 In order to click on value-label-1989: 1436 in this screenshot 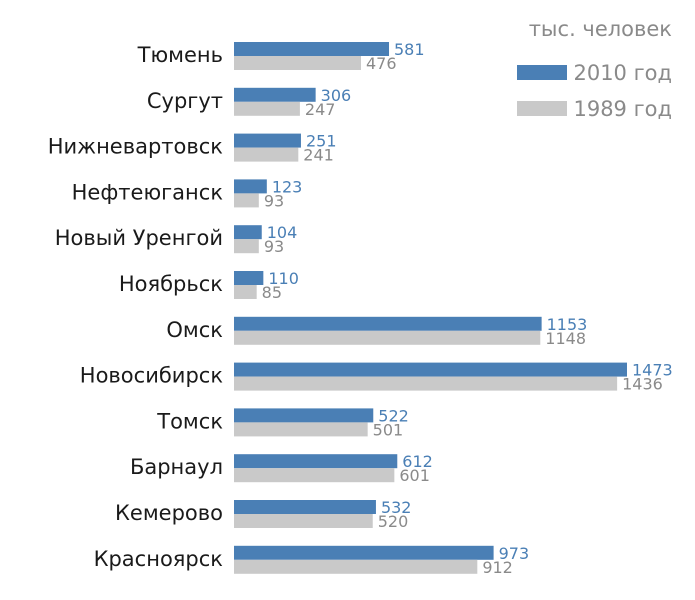, I will do `click(642, 384)`.